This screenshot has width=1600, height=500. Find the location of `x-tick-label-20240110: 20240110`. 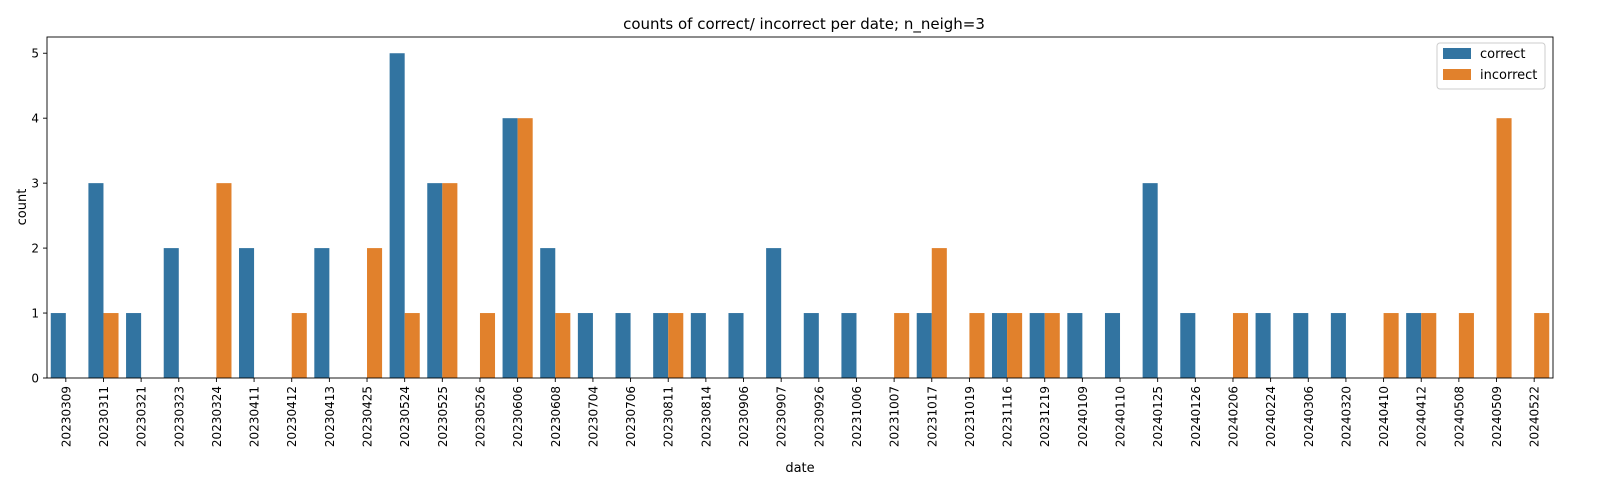

x-tick-label-20240110: 20240110 is located at coordinates (1121, 416).